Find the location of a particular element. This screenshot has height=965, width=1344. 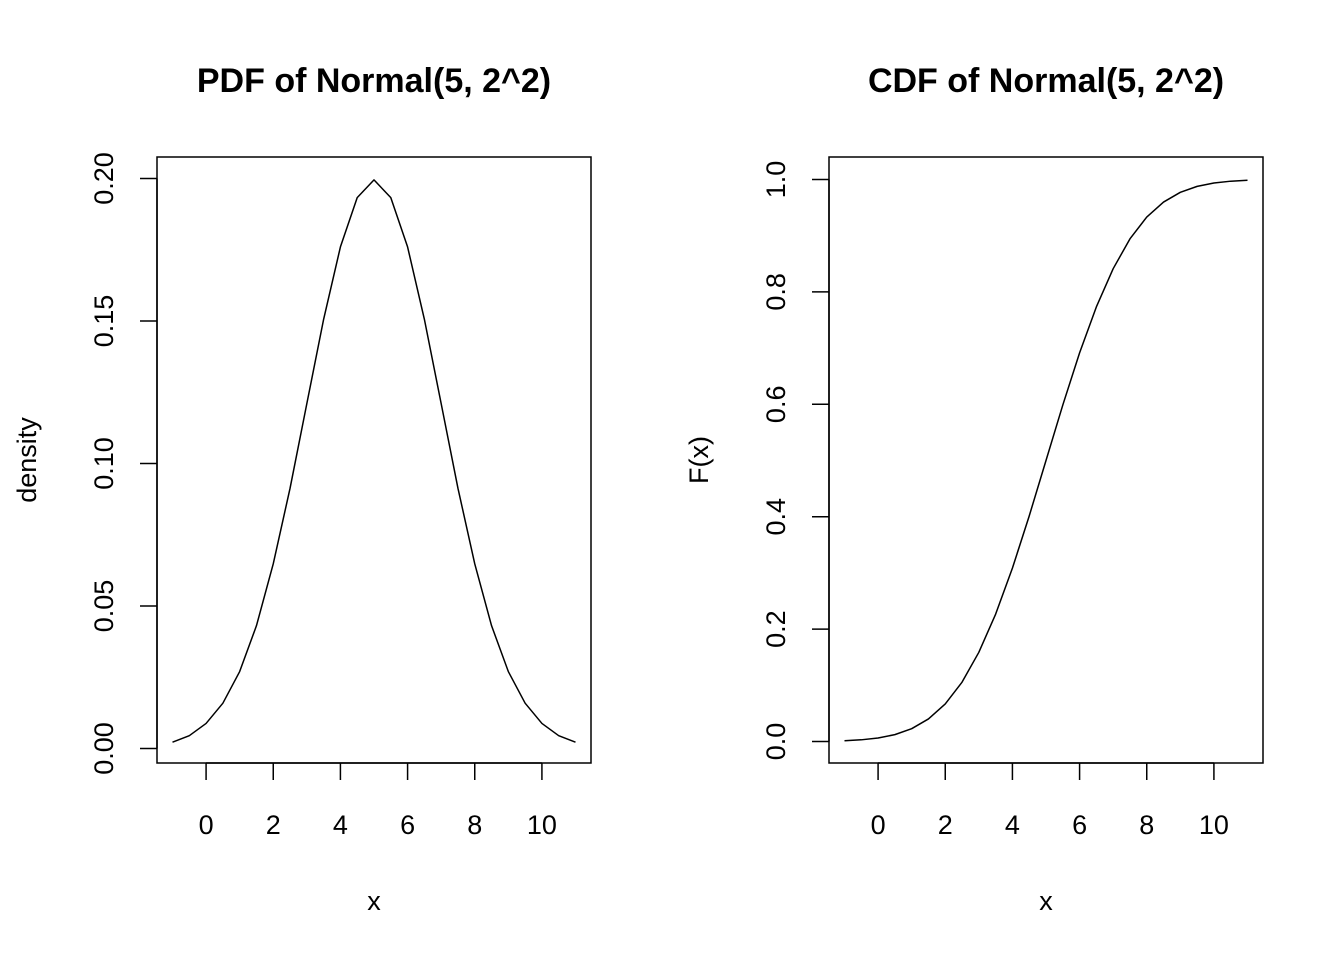

pdf-x-tick-label: 4 is located at coordinates (340, 825).